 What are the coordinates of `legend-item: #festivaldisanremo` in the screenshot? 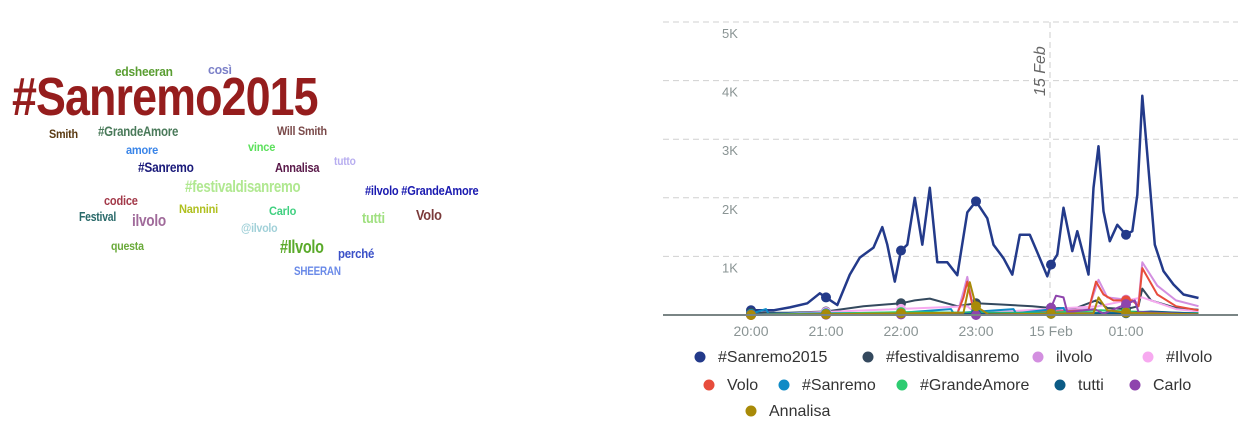 It's located at (941, 357).